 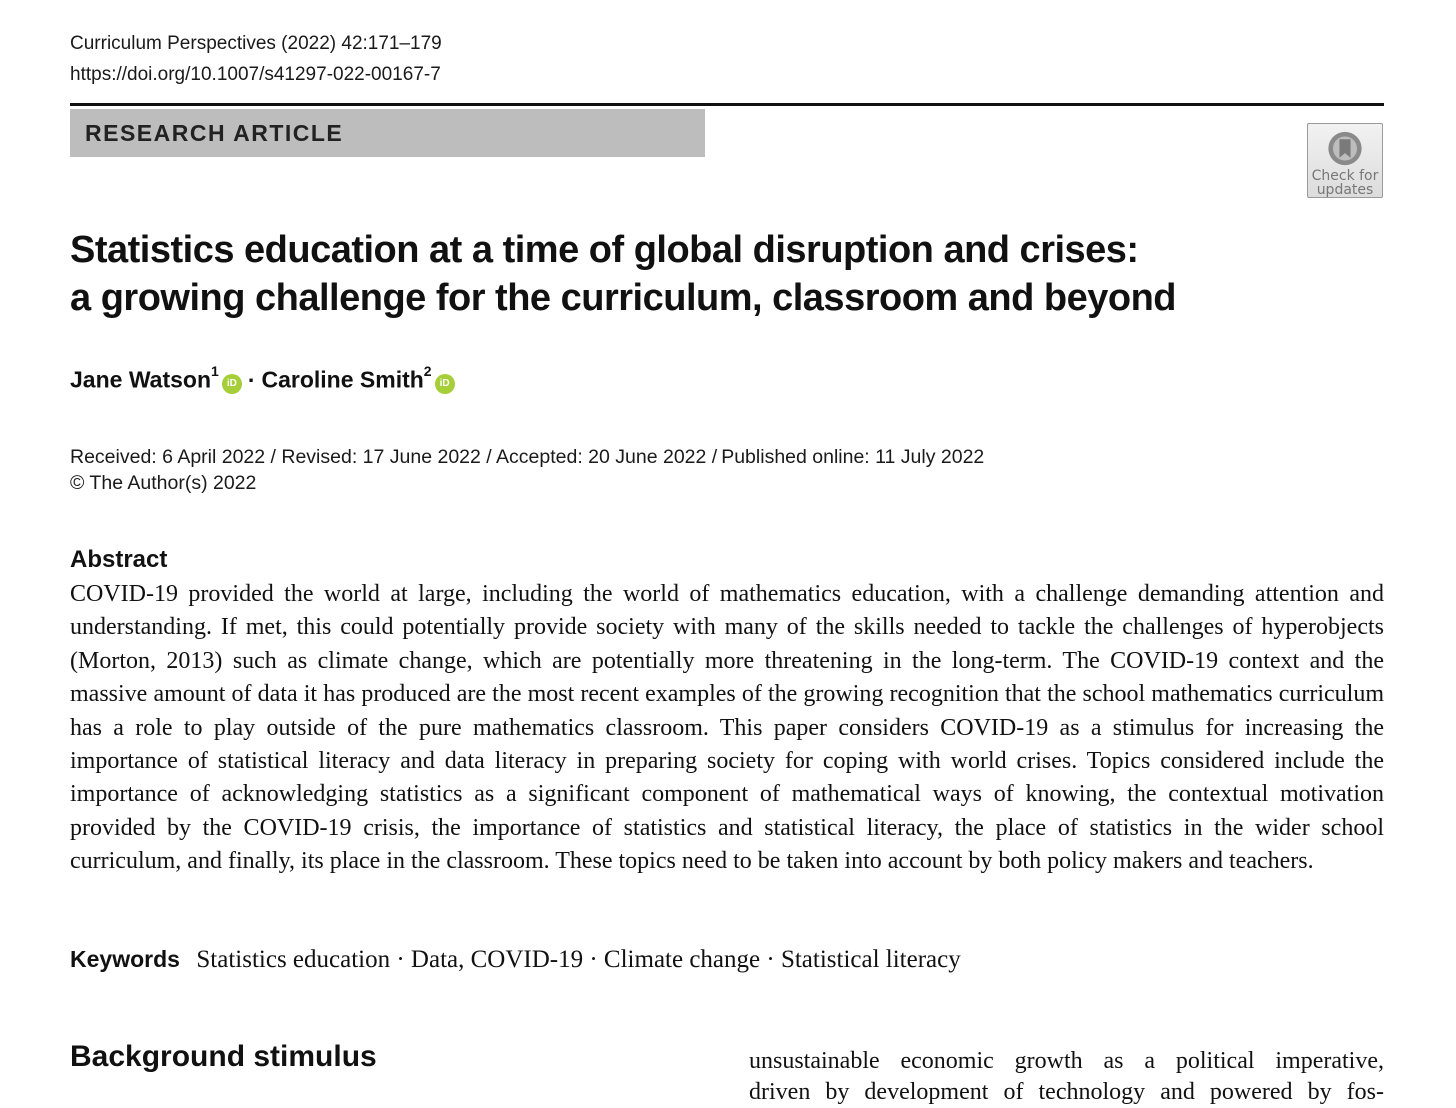 I want to click on section-heading: Background stimulus, so click(x=223, y=1056).